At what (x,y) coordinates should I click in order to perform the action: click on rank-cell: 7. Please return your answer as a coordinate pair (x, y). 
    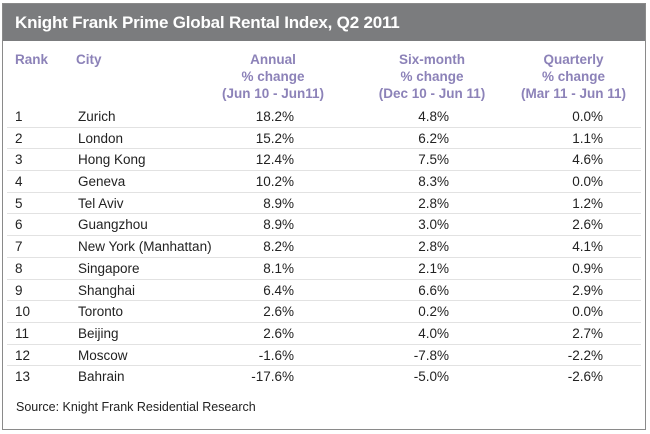
    Looking at the image, I should click on (19, 247).